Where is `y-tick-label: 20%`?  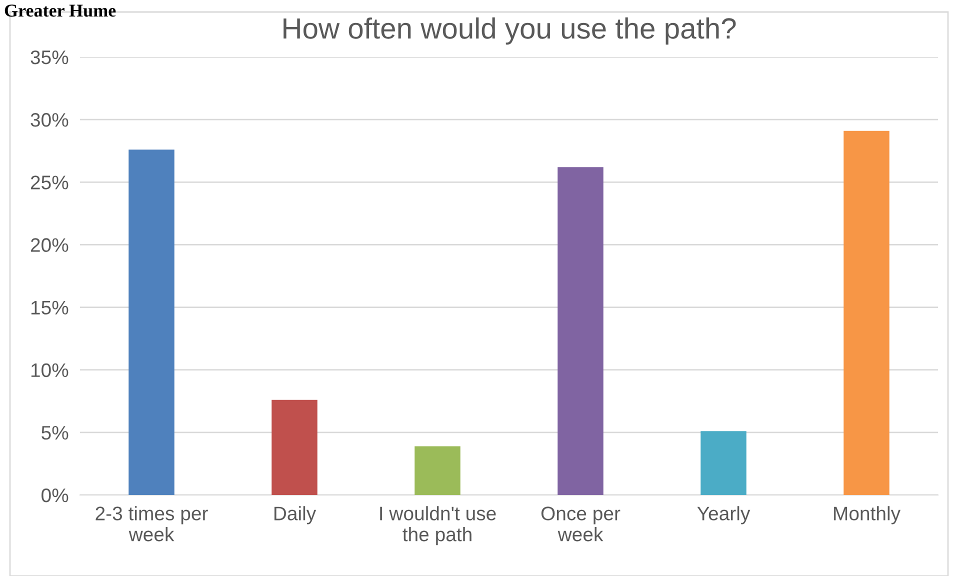
y-tick-label: 20% is located at coordinates (49, 245).